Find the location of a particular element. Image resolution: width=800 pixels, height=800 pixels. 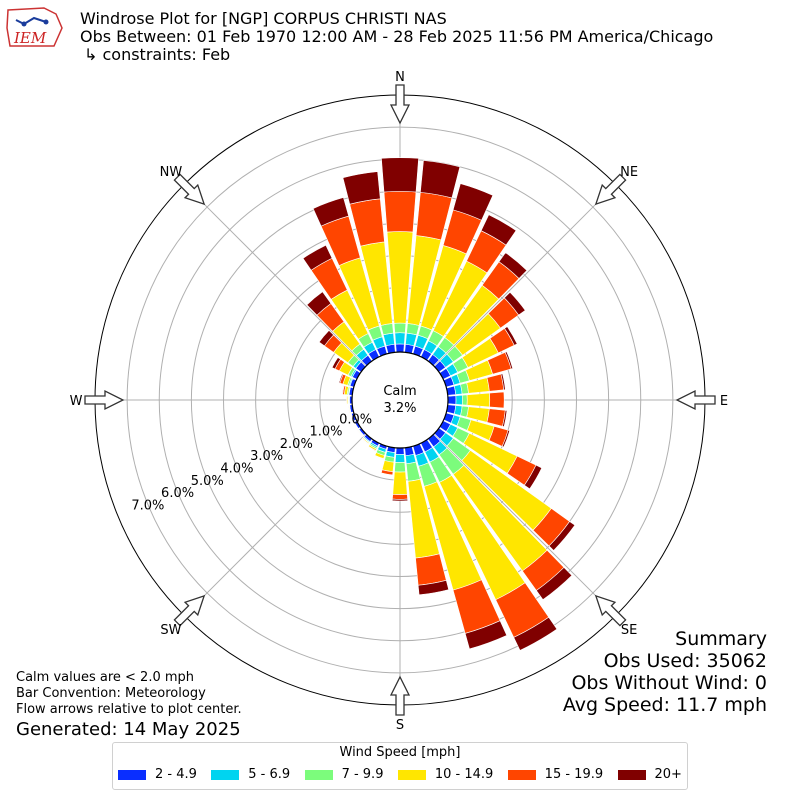

legend-item: 10 - 14.9 is located at coordinates (445, 774).